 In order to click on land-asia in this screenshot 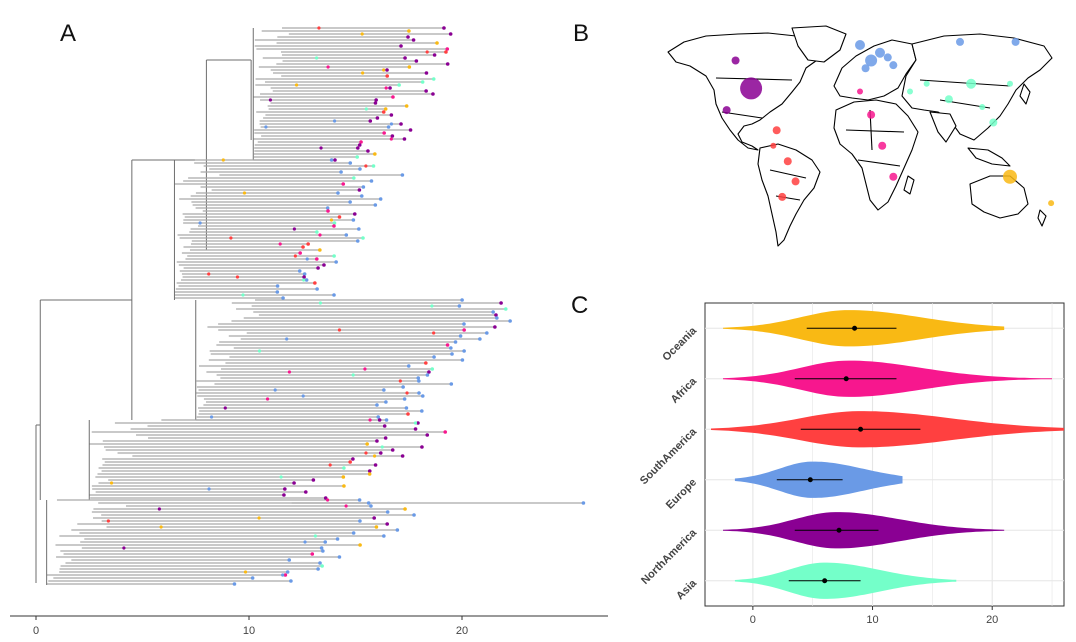, I will do `click(977, 87)`.